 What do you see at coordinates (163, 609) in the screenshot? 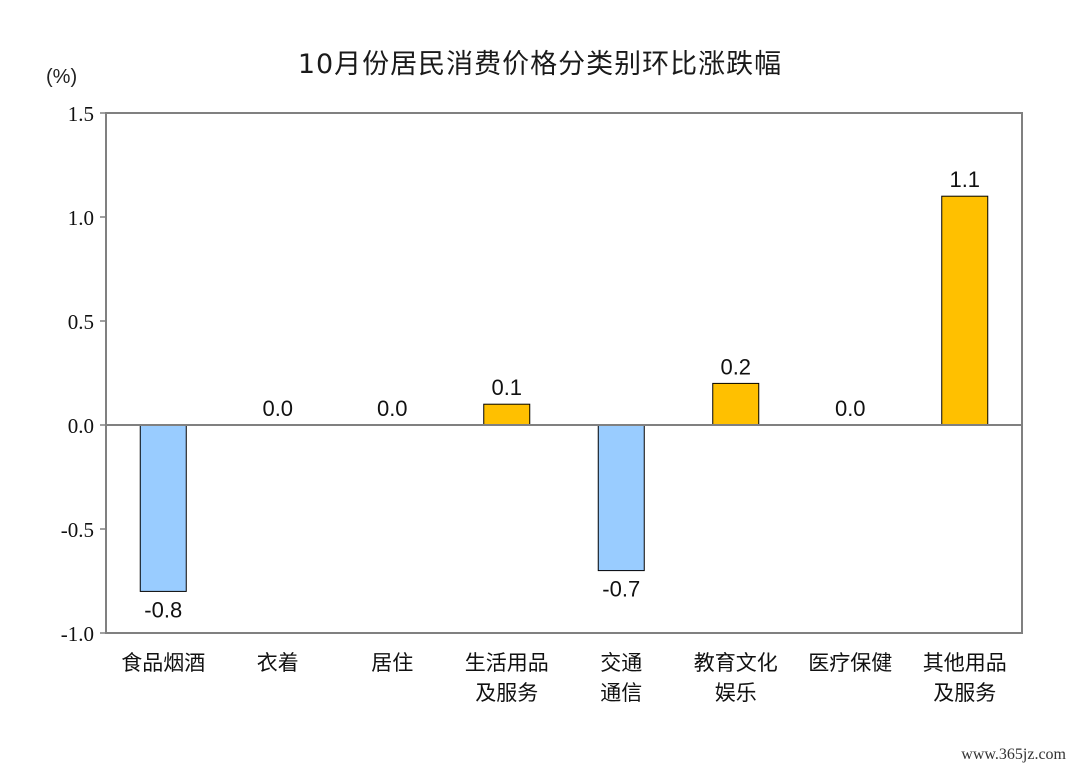
I see `data-label-1: -0.8` at bounding box center [163, 609].